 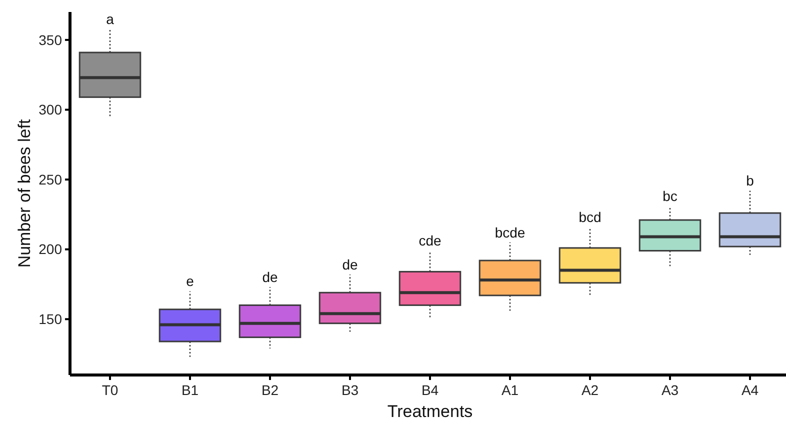 What do you see at coordinates (430, 390) in the screenshot?
I see `x-tick-label: B4` at bounding box center [430, 390].